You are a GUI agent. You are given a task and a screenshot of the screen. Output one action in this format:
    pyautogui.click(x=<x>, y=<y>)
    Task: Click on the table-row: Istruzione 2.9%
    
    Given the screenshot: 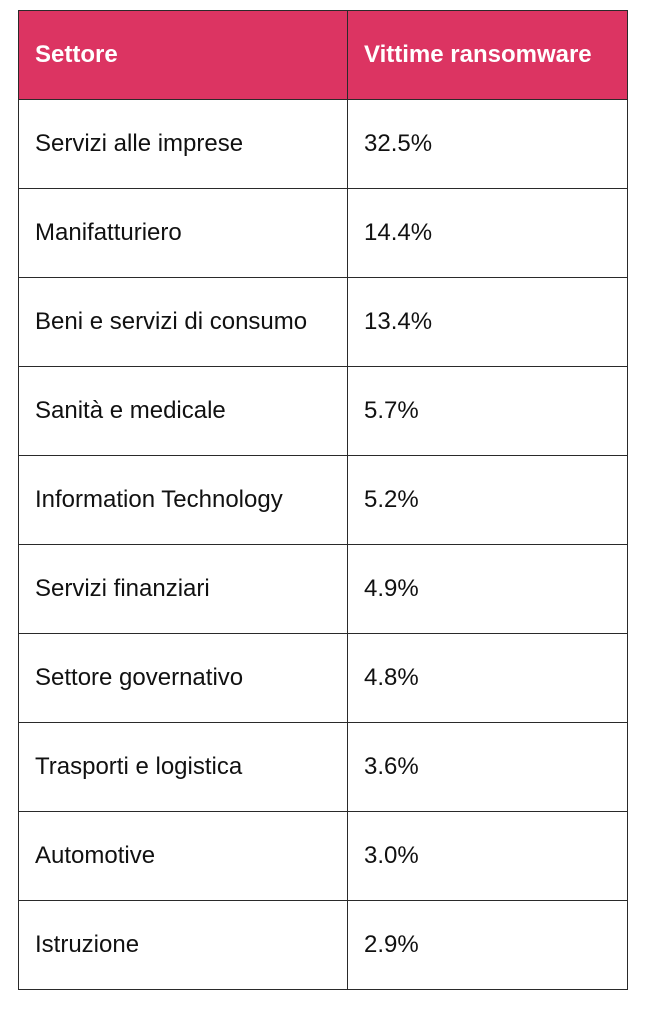 What is the action you would take?
    pyautogui.click(x=323, y=945)
    